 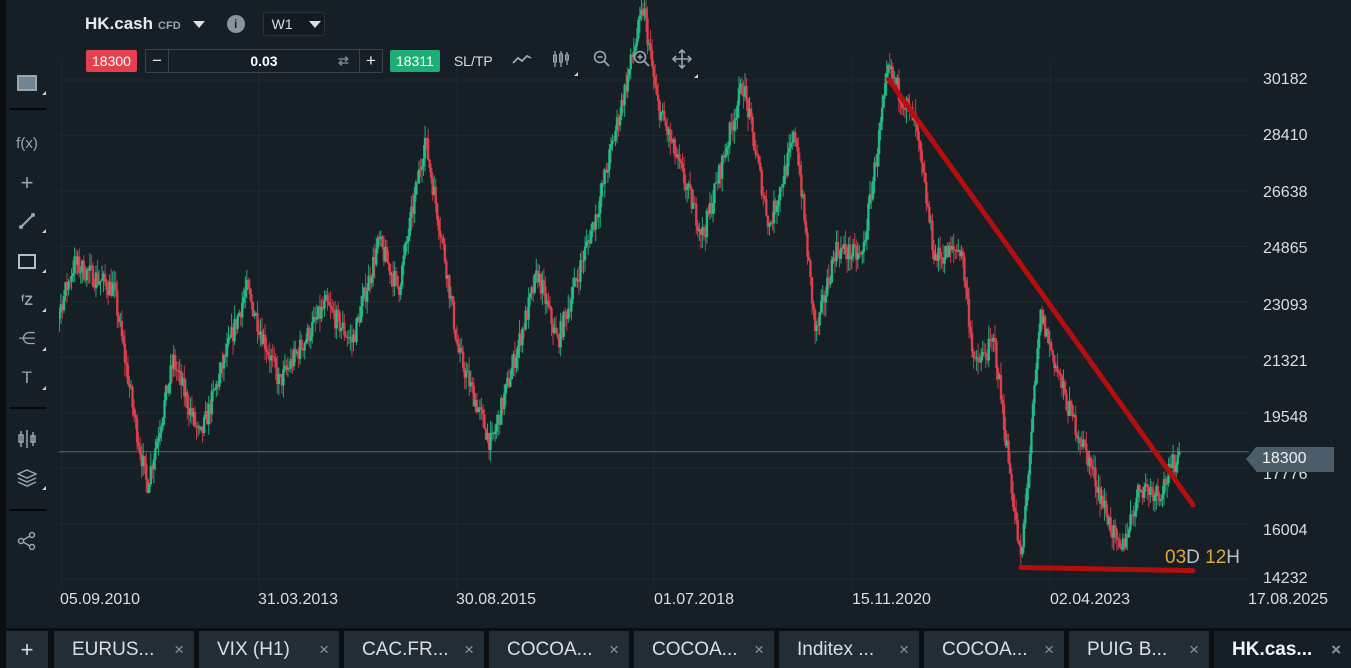 What do you see at coordinates (27, 182) in the screenshot?
I see `crosshair-icon: +` at bounding box center [27, 182].